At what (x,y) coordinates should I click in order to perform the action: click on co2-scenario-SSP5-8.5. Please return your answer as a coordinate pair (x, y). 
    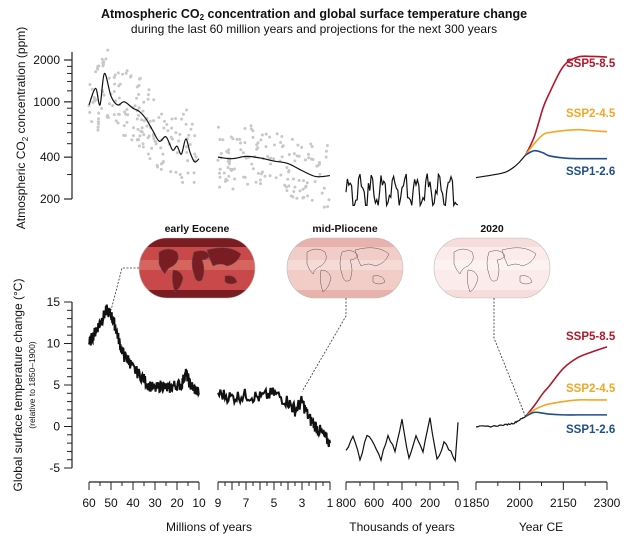
    Looking at the image, I should click on (566, 105).